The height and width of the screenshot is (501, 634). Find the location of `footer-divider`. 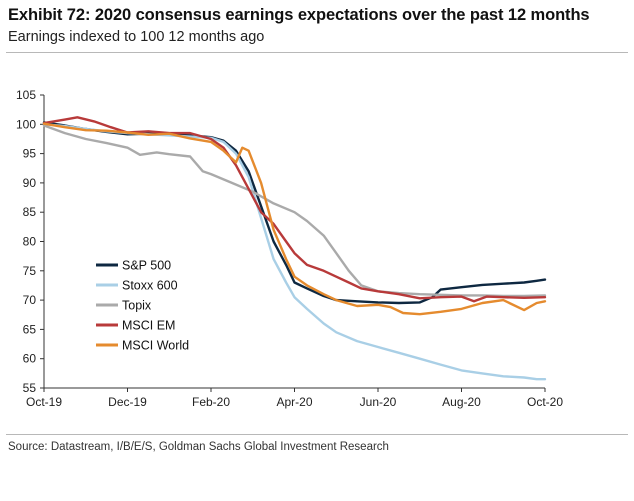

footer-divider is located at coordinates (317, 434).